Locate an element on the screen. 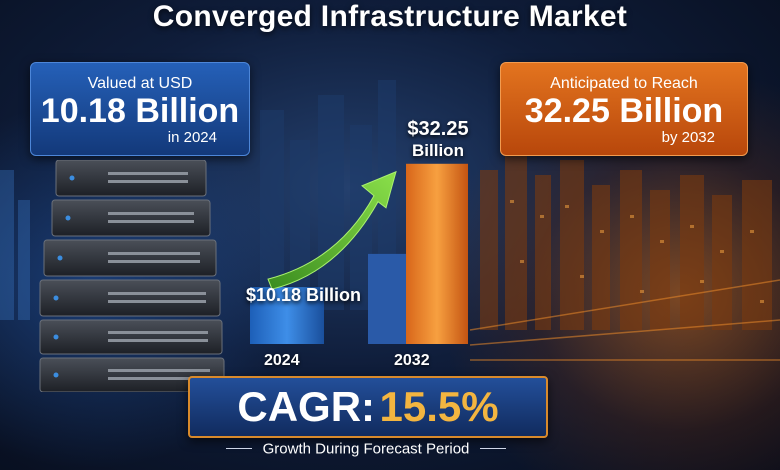  subtitle-row: Growth During Forecast Period is located at coordinates (366, 449).